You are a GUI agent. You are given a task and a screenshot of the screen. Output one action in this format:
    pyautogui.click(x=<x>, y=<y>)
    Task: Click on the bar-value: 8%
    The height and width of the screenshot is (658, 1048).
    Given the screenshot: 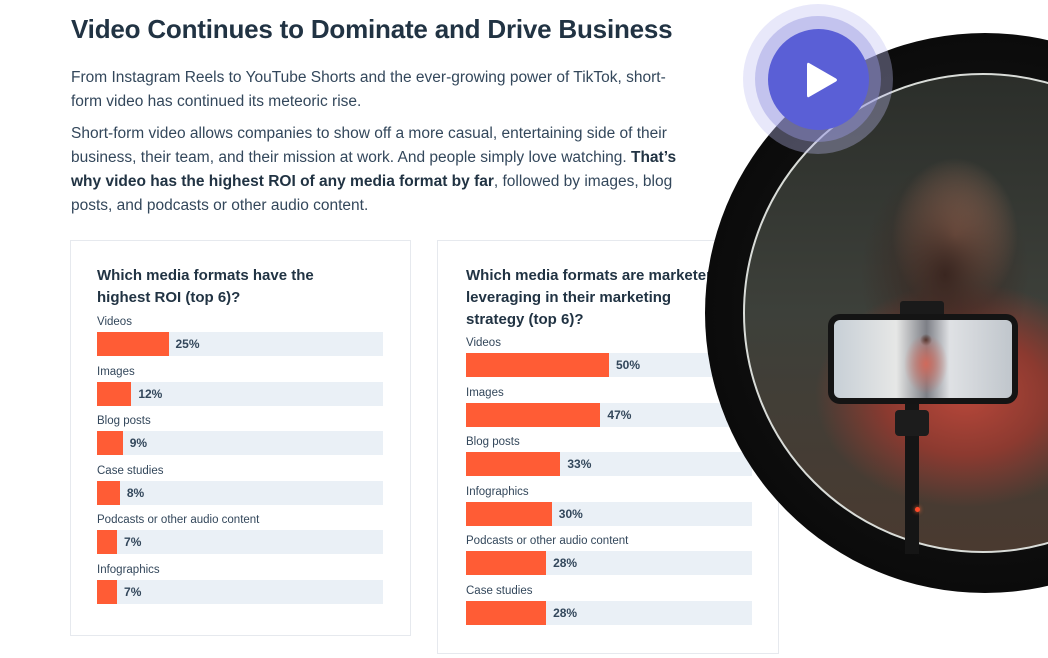 What is the action you would take?
    pyautogui.click(x=135, y=492)
    